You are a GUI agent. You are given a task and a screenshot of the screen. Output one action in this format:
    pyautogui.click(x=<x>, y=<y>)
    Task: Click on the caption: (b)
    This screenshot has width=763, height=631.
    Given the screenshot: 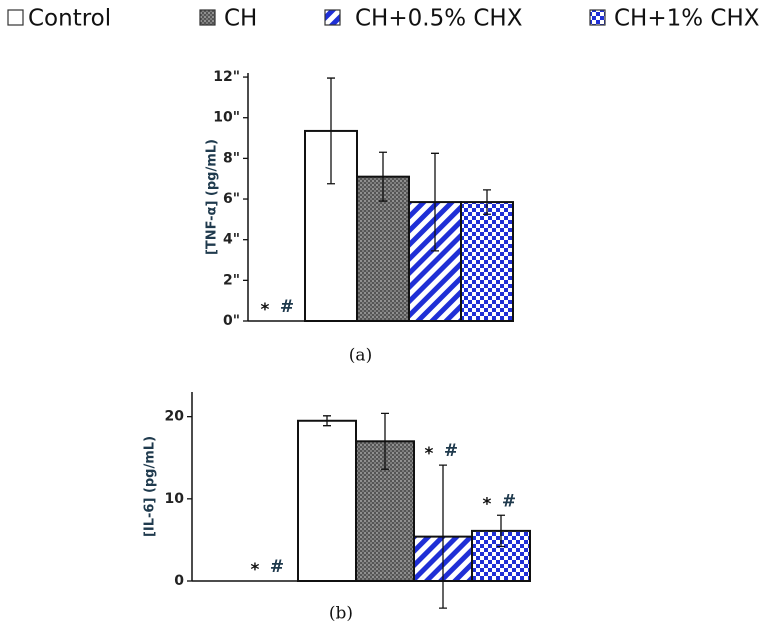 What is the action you would take?
    pyautogui.click(x=341, y=614)
    